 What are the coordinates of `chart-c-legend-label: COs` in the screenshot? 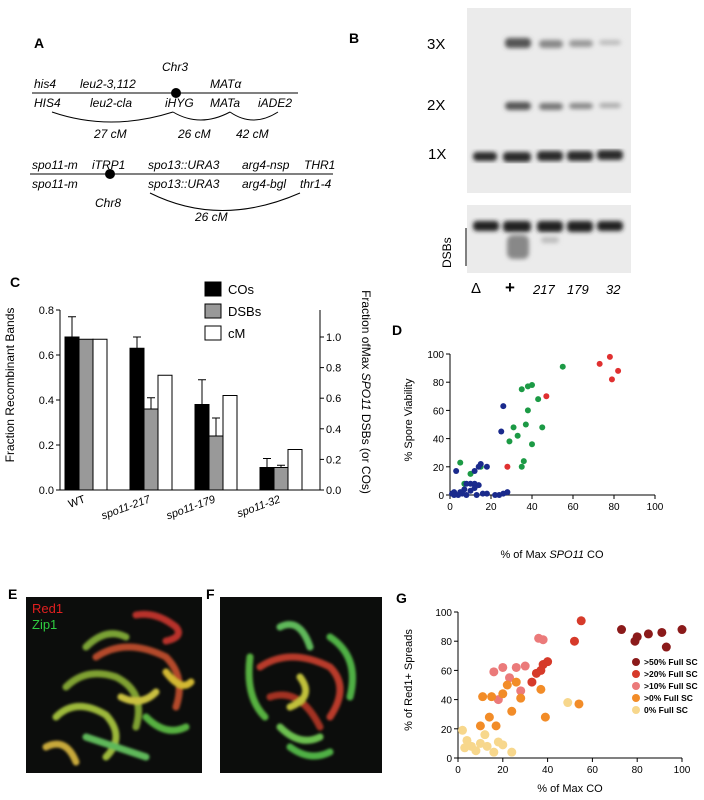 It's located at (241, 289).